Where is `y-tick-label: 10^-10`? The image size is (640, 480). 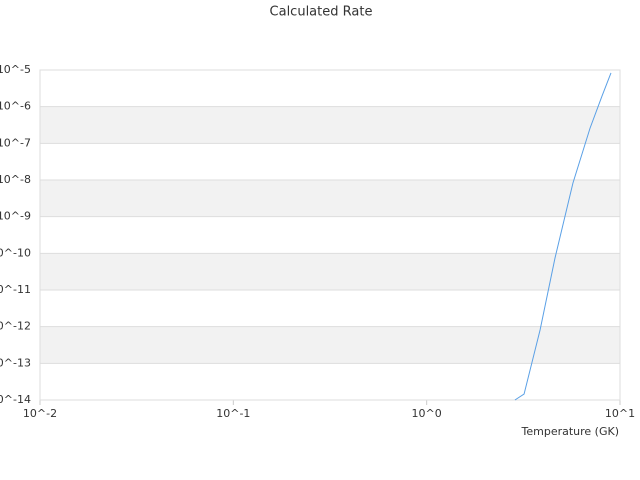 y-tick-label: 10^-10 is located at coordinates (15, 252).